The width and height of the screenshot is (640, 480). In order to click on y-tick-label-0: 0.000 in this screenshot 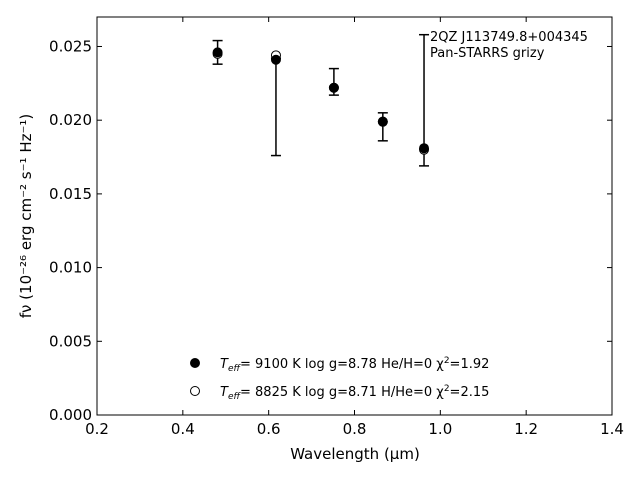, I will do `click(70, 415)`.